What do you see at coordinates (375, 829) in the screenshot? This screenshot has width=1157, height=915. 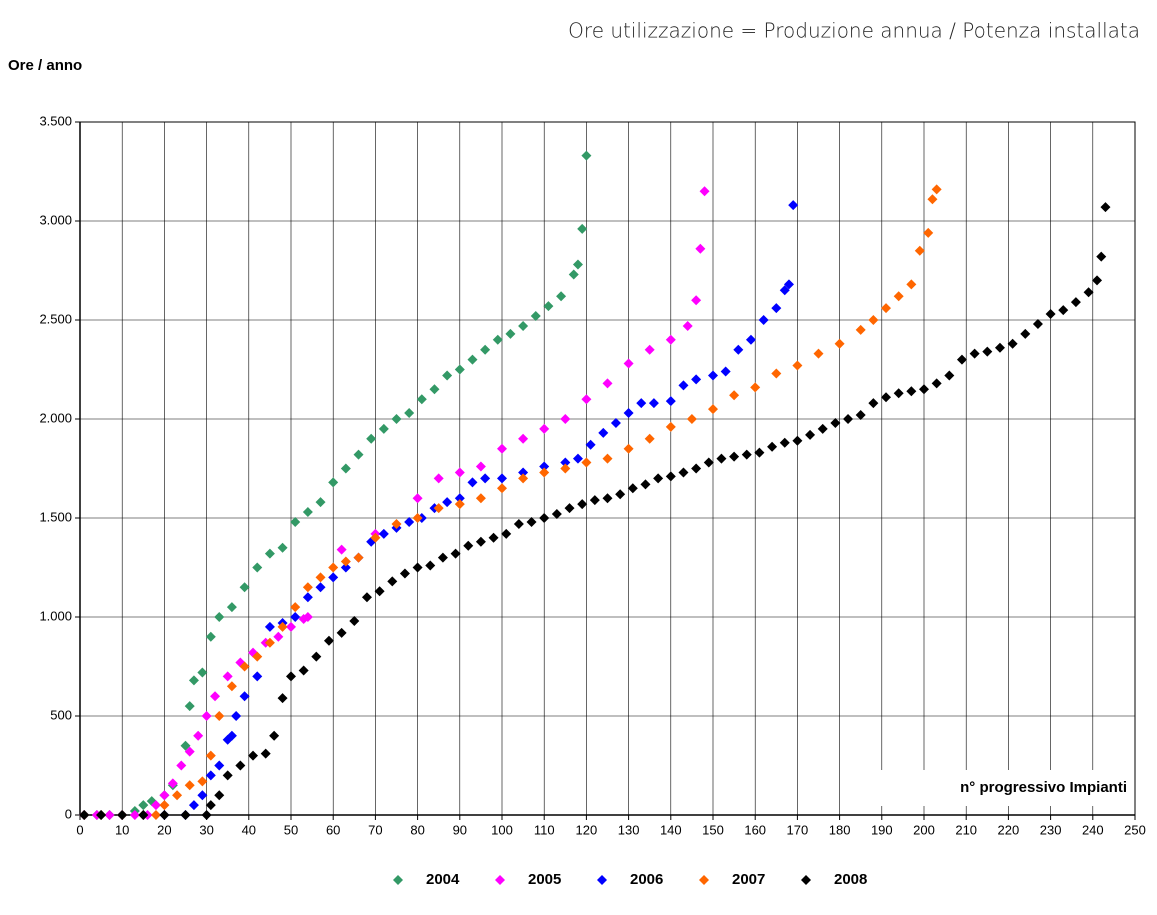 I see `x-tick-label: 70` at bounding box center [375, 829].